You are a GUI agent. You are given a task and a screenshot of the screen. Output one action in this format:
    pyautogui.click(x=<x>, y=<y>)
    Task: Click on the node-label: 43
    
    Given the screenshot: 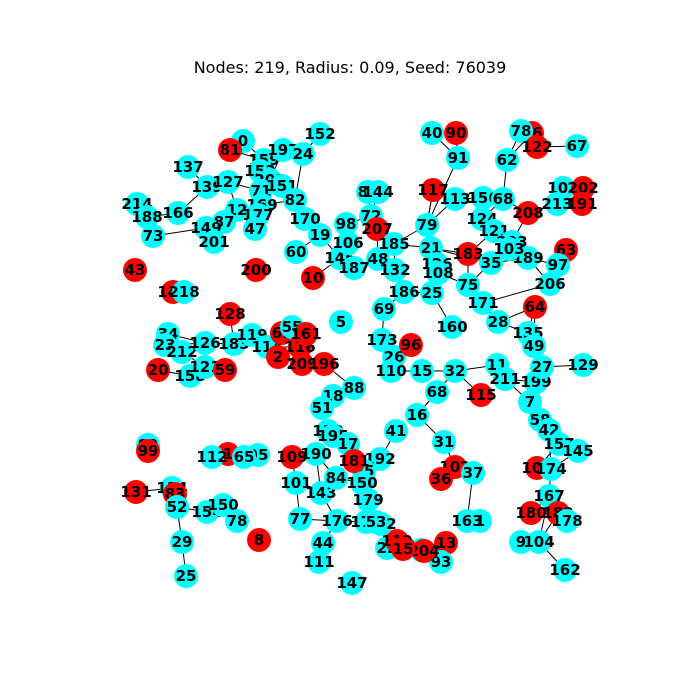 What is the action you would take?
    pyautogui.click(x=135, y=270)
    